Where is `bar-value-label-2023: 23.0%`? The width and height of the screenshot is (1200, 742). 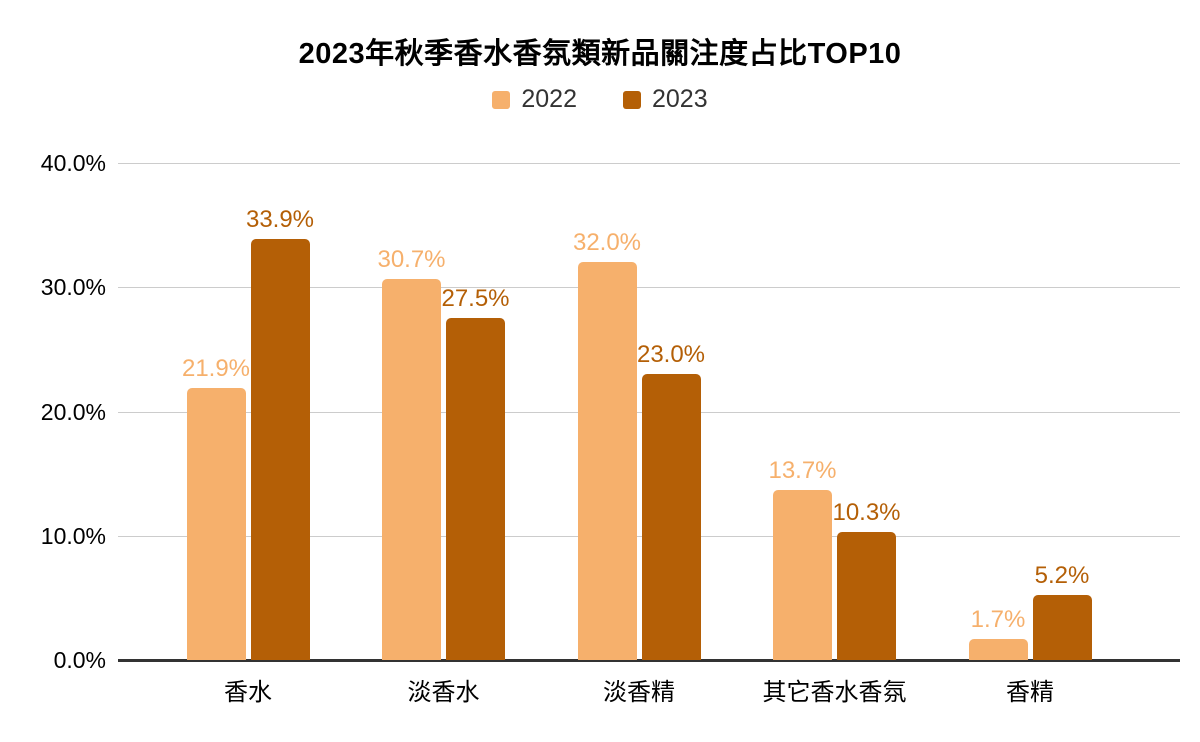 bar-value-label-2023: 23.0% is located at coordinates (671, 355).